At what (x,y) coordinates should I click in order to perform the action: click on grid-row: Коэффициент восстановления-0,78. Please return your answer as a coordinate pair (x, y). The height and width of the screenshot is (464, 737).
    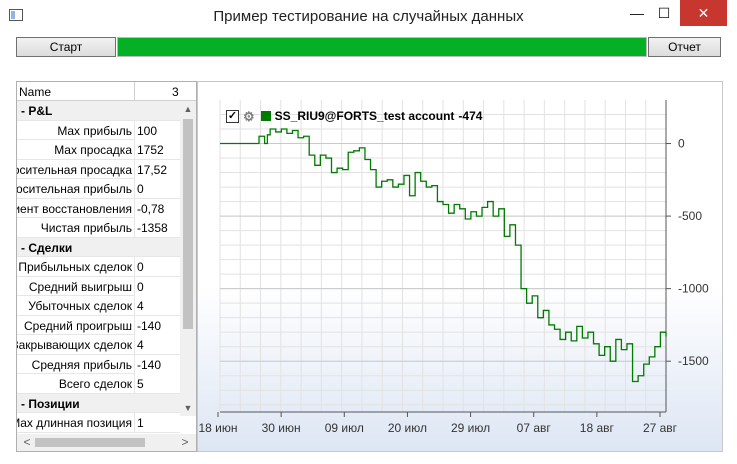
    Looking at the image, I should click on (98, 208).